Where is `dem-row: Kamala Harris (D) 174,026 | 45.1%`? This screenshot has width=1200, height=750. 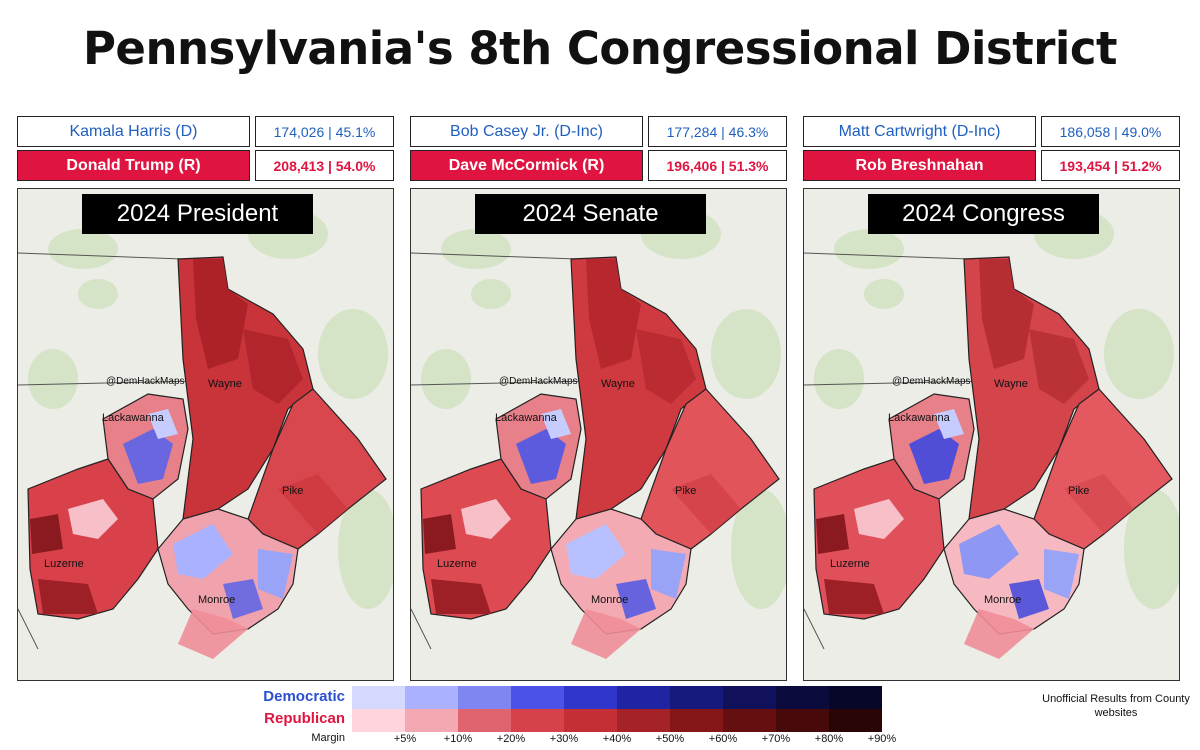 dem-row: Kamala Harris (D) 174,026 | 45.1% is located at coordinates (205, 131).